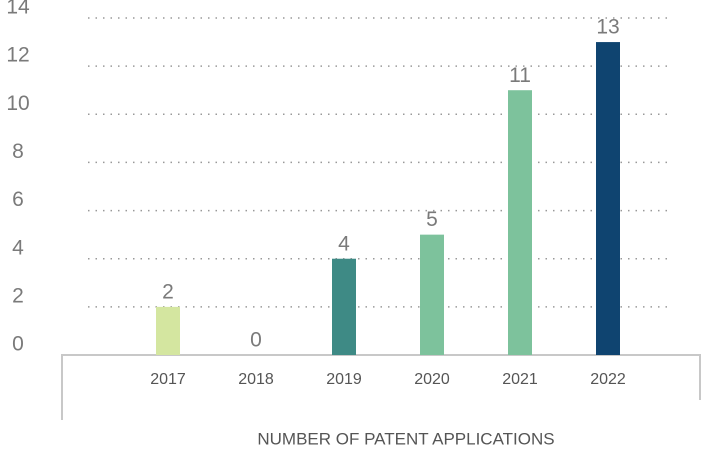 This screenshot has width=712, height=454. I want to click on y-tick-label: 10, so click(17, 103).